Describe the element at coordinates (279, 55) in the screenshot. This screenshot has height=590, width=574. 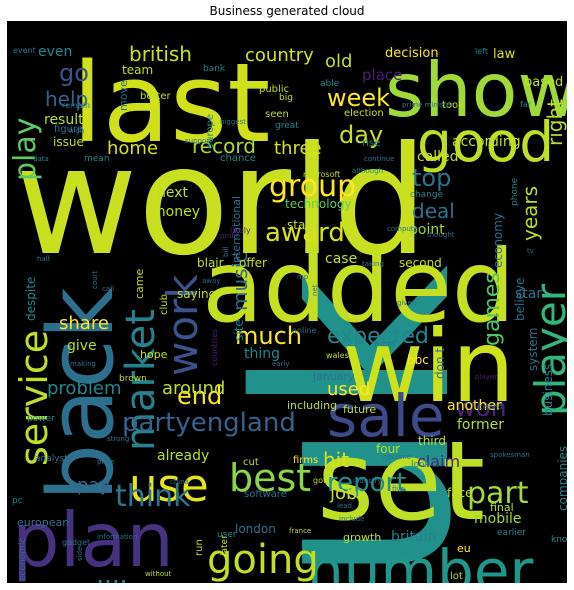
I see `cloud-word-country: country` at that location.